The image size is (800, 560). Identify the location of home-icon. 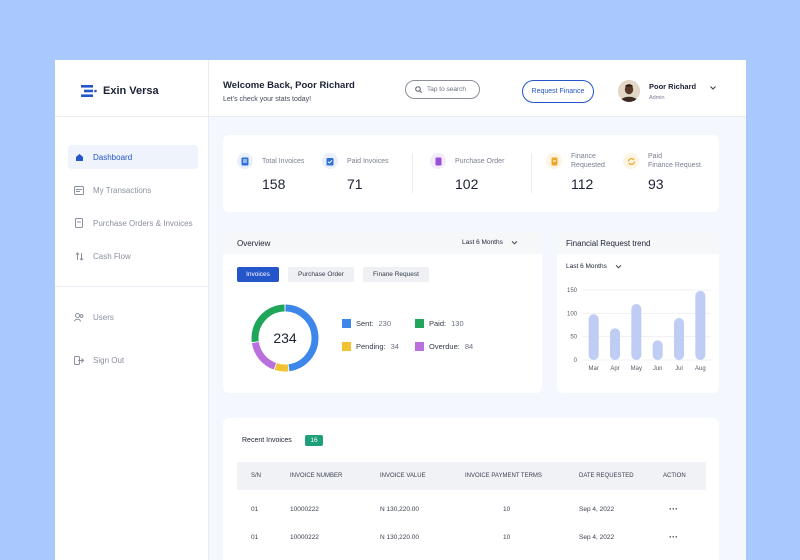
(79, 157).